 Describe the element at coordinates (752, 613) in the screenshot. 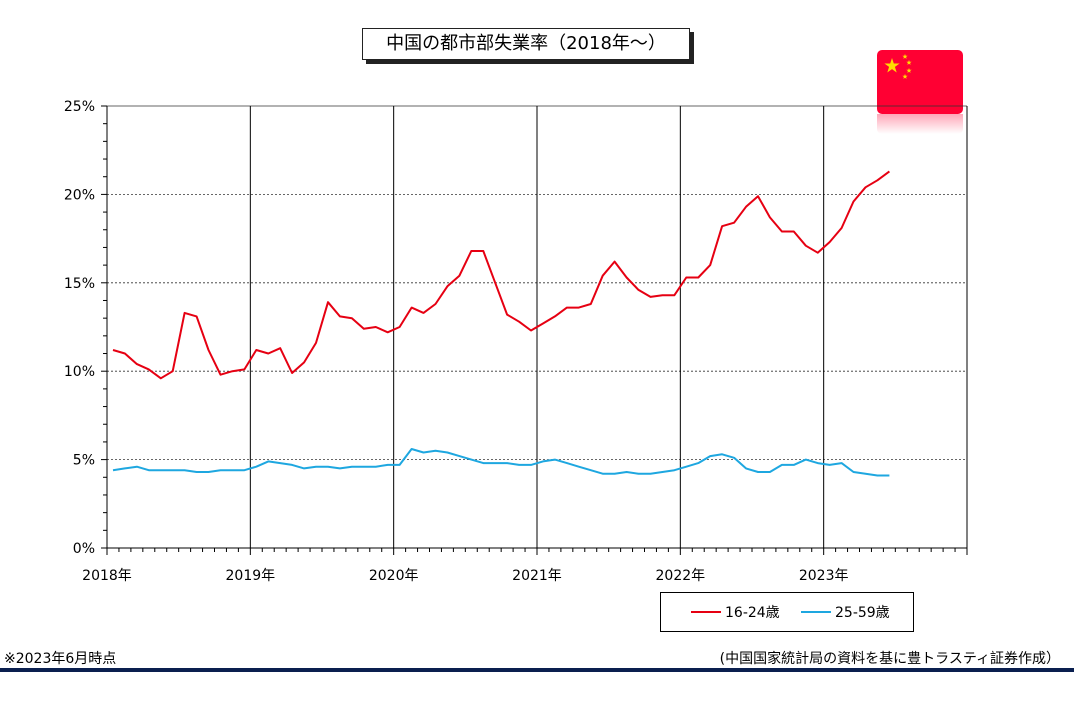

I see `legend-label-16-24: 16-24歳` at that location.